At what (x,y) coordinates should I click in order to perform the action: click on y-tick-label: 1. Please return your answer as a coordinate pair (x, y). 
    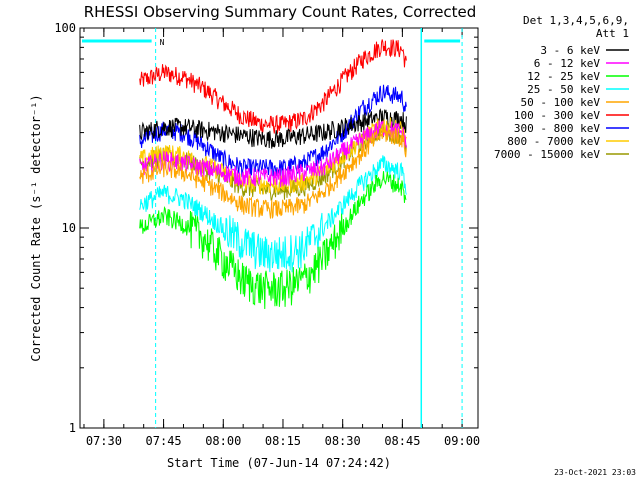
    Looking at the image, I should click on (72, 428).